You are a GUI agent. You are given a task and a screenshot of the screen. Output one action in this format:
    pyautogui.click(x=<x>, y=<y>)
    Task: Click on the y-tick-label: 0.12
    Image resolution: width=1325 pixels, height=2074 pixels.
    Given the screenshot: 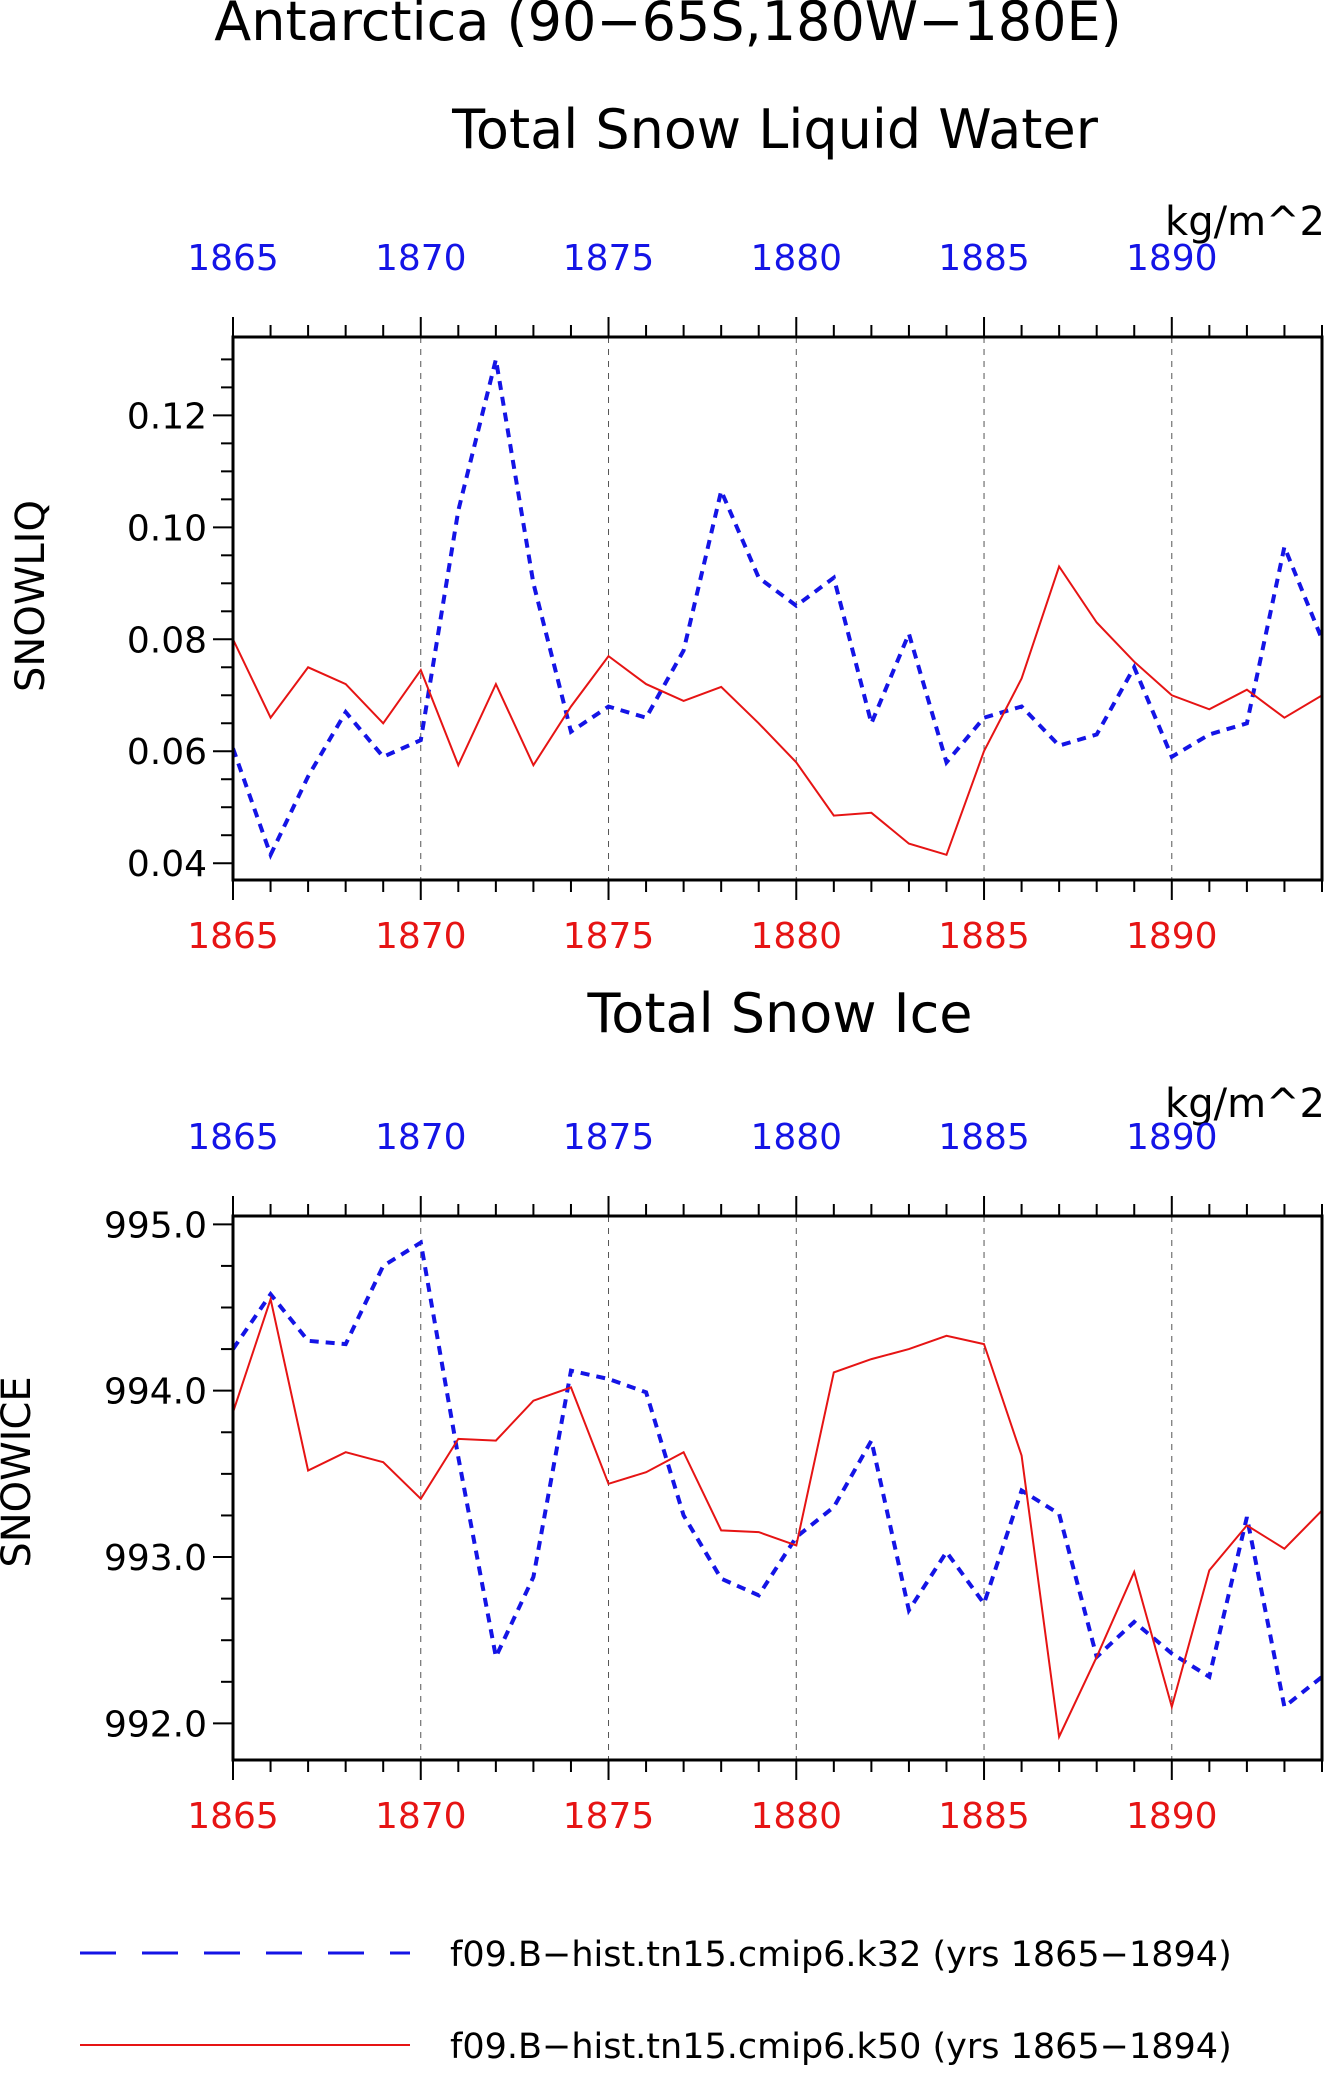 What is the action you would take?
    pyautogui.click(x=167, y=416)
    